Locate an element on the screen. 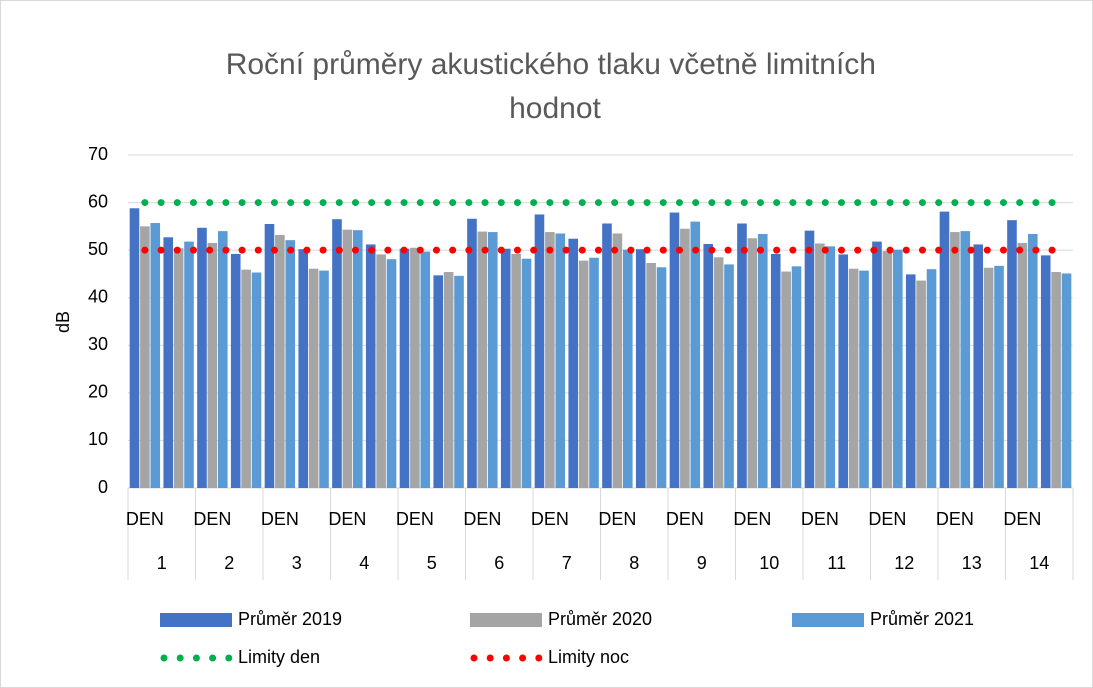 The image size is (1093, 688). group-label: 11 is located at coordinates (836, 563).